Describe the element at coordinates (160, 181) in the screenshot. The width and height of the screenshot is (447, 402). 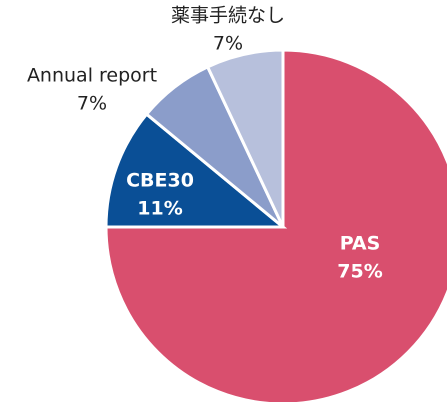
I see `slice-label: CBE30` at that location.